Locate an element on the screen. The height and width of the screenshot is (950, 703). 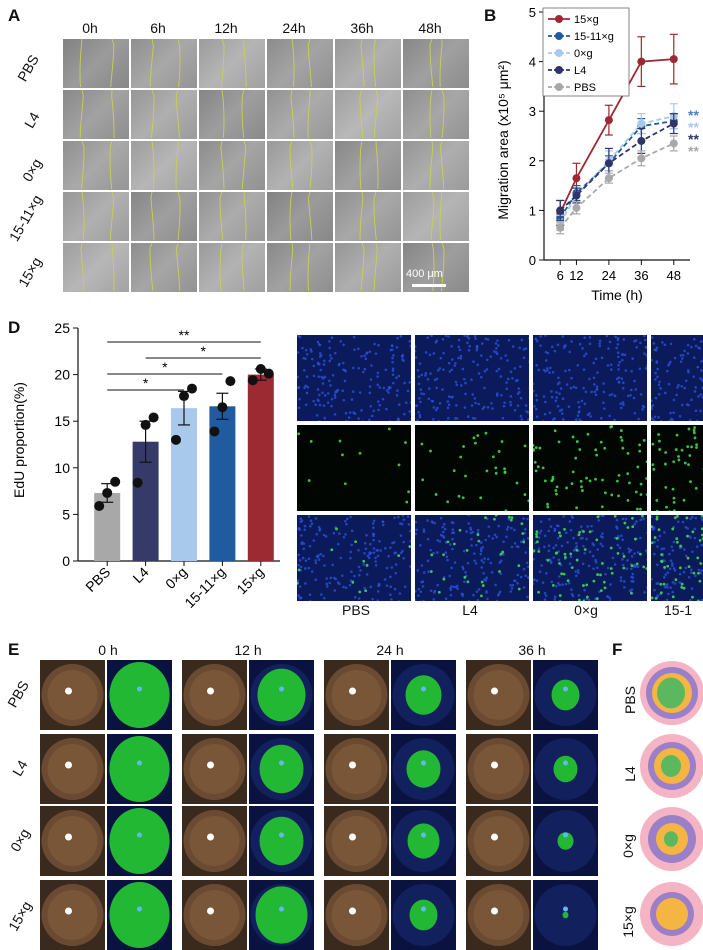
row-label-15-11g: 15-11×g is located at coordinates (25, 218).